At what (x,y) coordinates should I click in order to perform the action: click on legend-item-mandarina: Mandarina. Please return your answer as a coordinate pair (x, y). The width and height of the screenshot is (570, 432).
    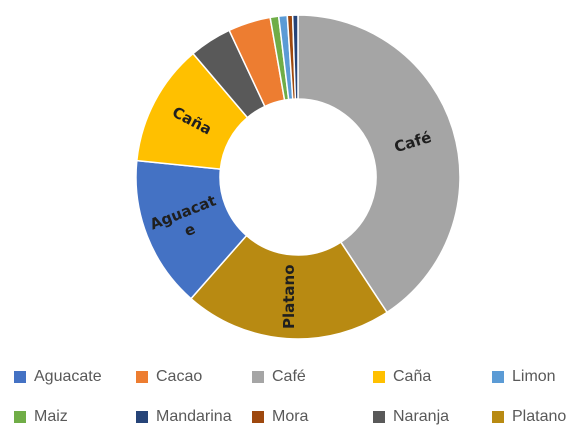
    Looking at the image, I should click on (184, 417).